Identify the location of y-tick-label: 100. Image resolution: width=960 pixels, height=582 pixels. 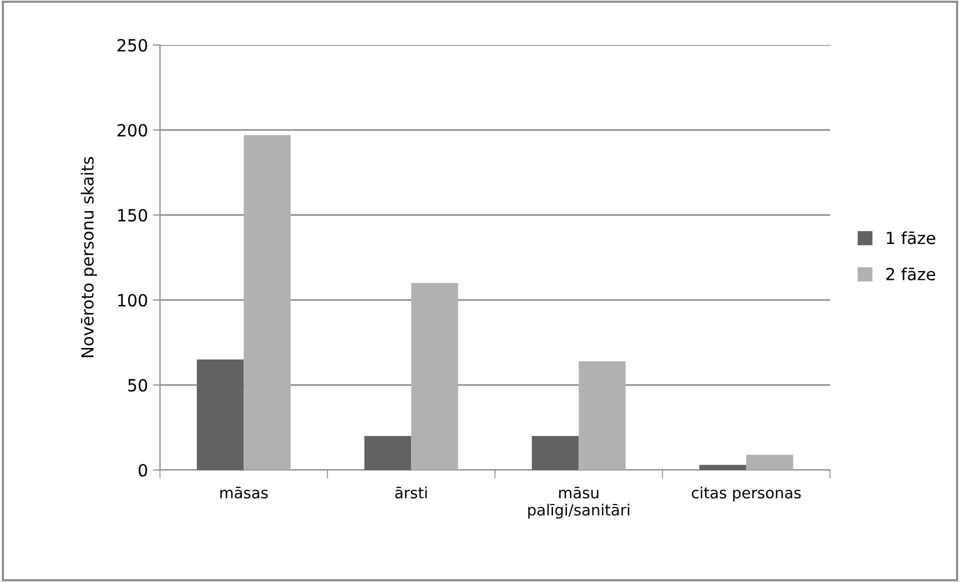
(133, 300).